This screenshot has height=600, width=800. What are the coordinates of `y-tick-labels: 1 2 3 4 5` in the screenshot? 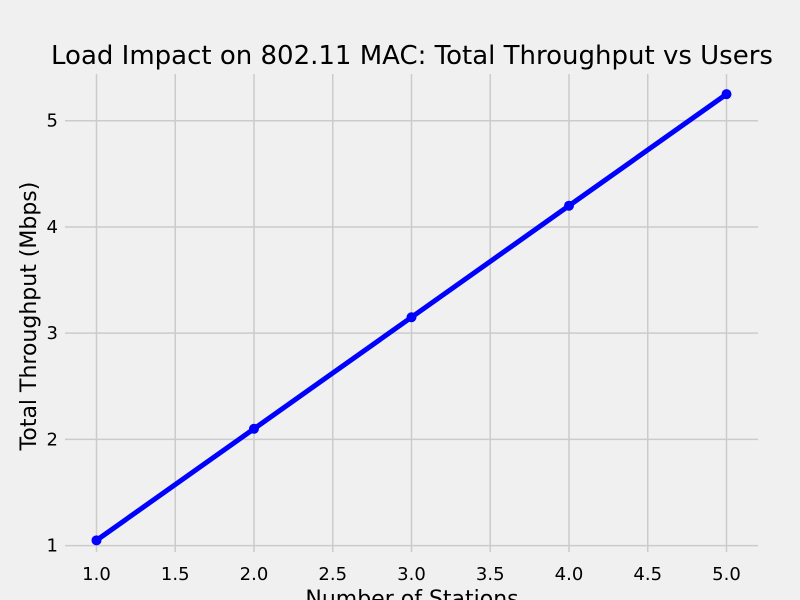 It's located at (52, 334).